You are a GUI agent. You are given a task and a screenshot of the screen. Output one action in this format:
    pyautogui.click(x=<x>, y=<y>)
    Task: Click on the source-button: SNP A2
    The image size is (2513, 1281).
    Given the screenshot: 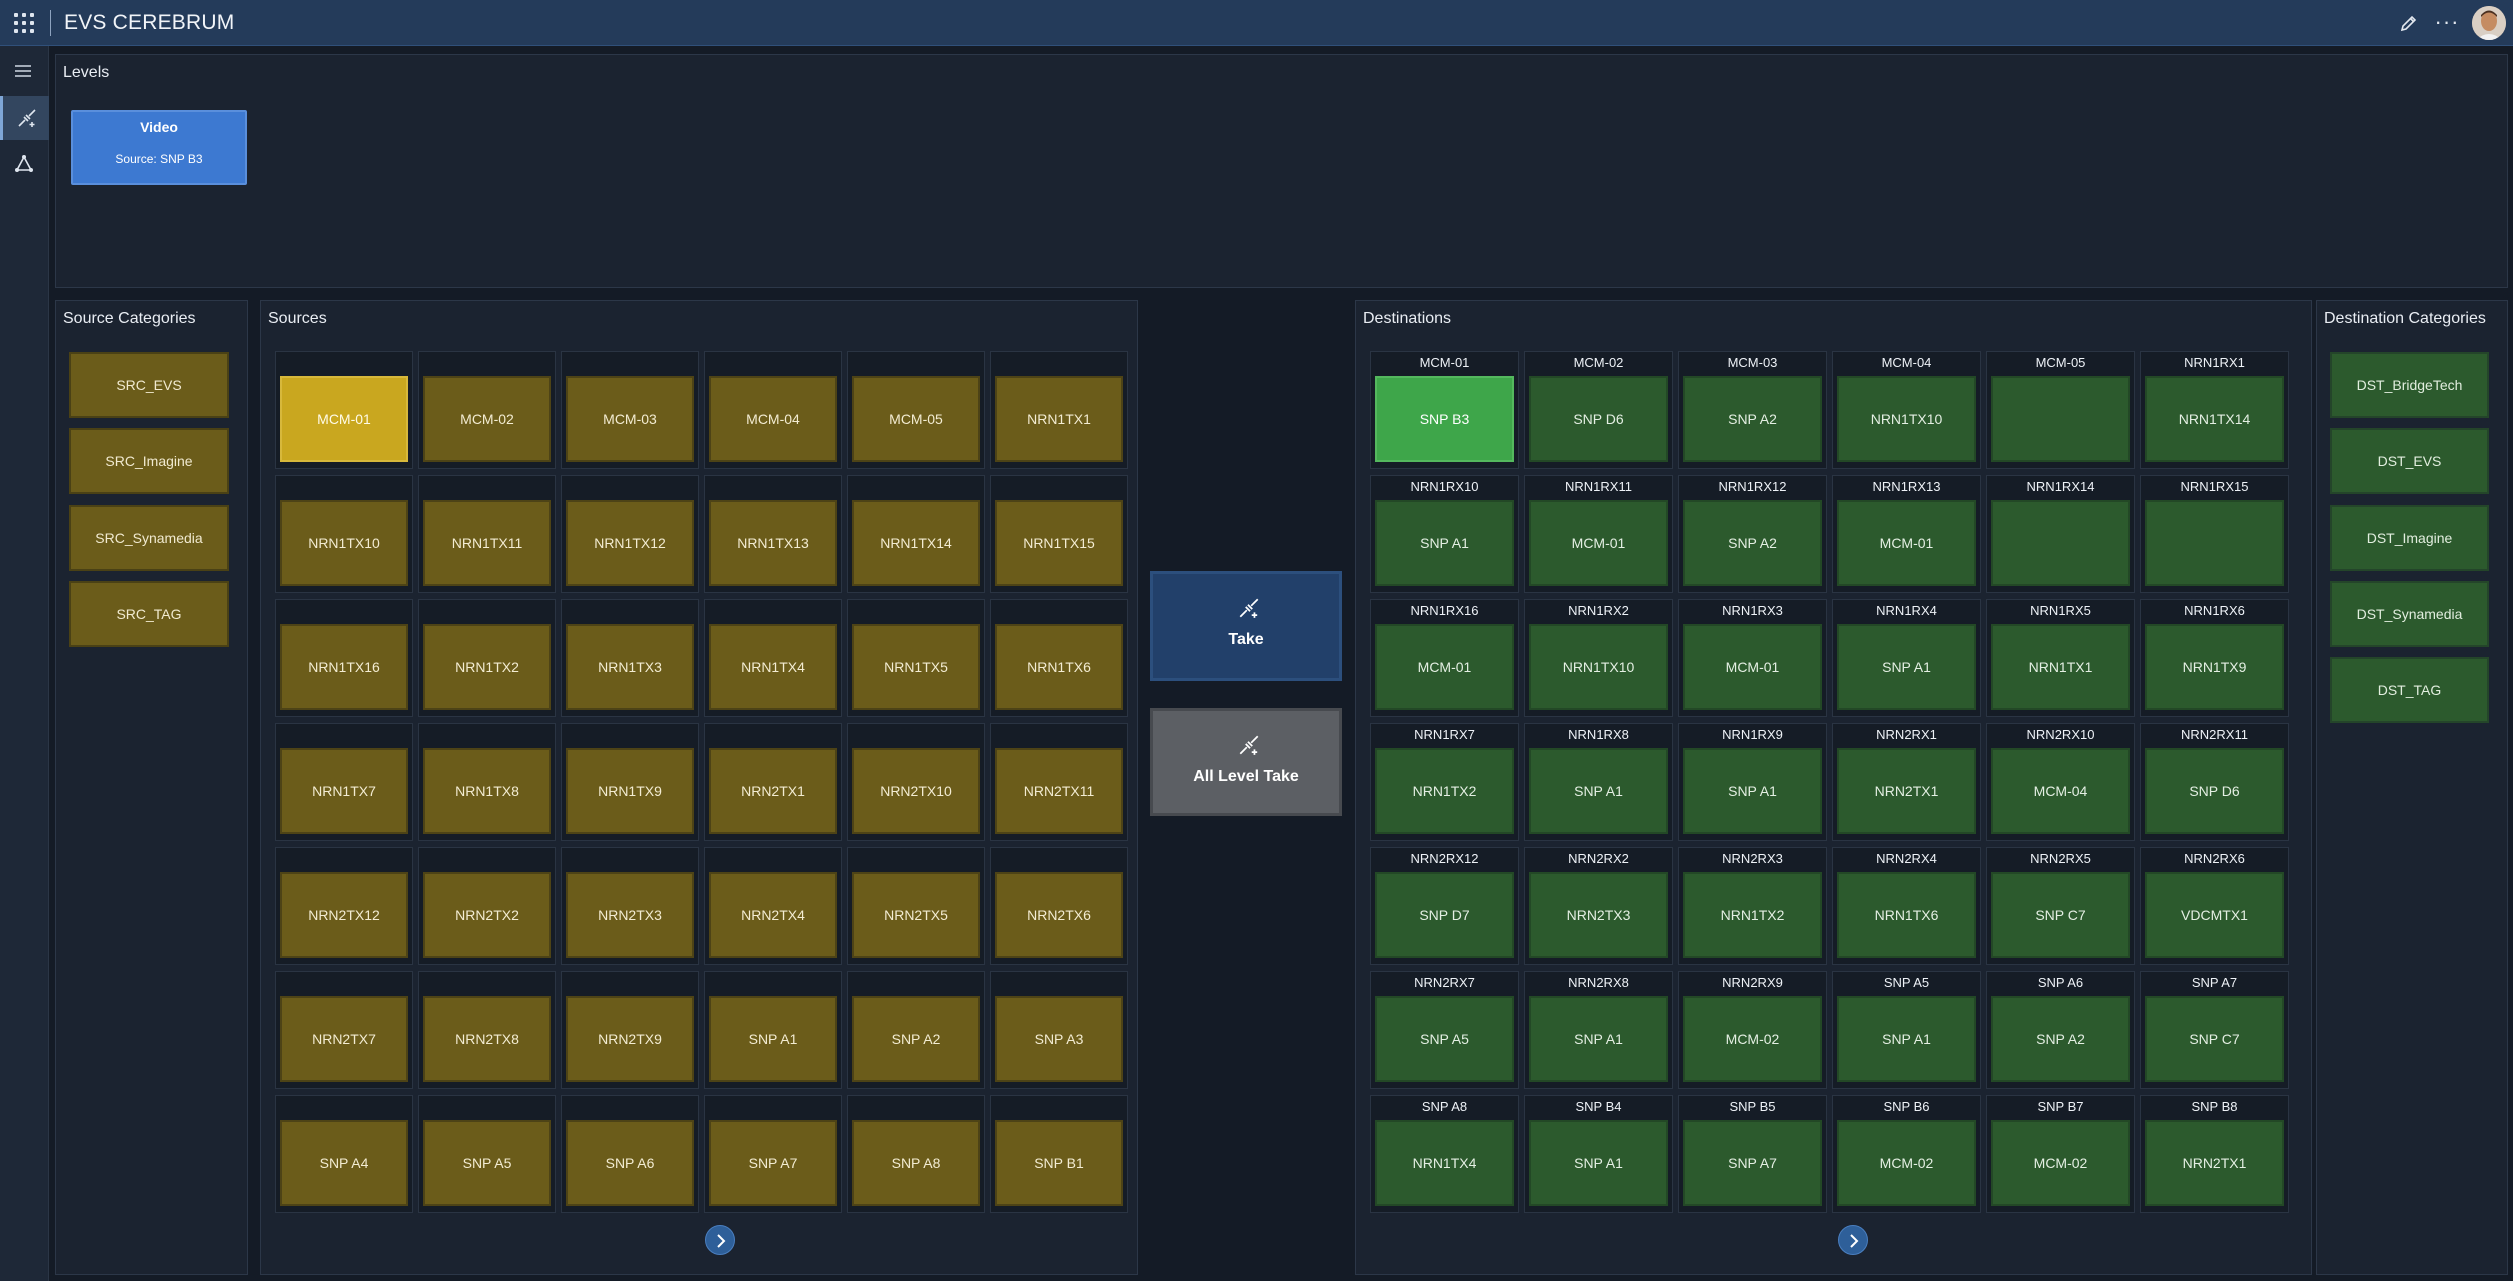 What is the action you would take?
    pyautogui.click(x=916, y=1039)
    